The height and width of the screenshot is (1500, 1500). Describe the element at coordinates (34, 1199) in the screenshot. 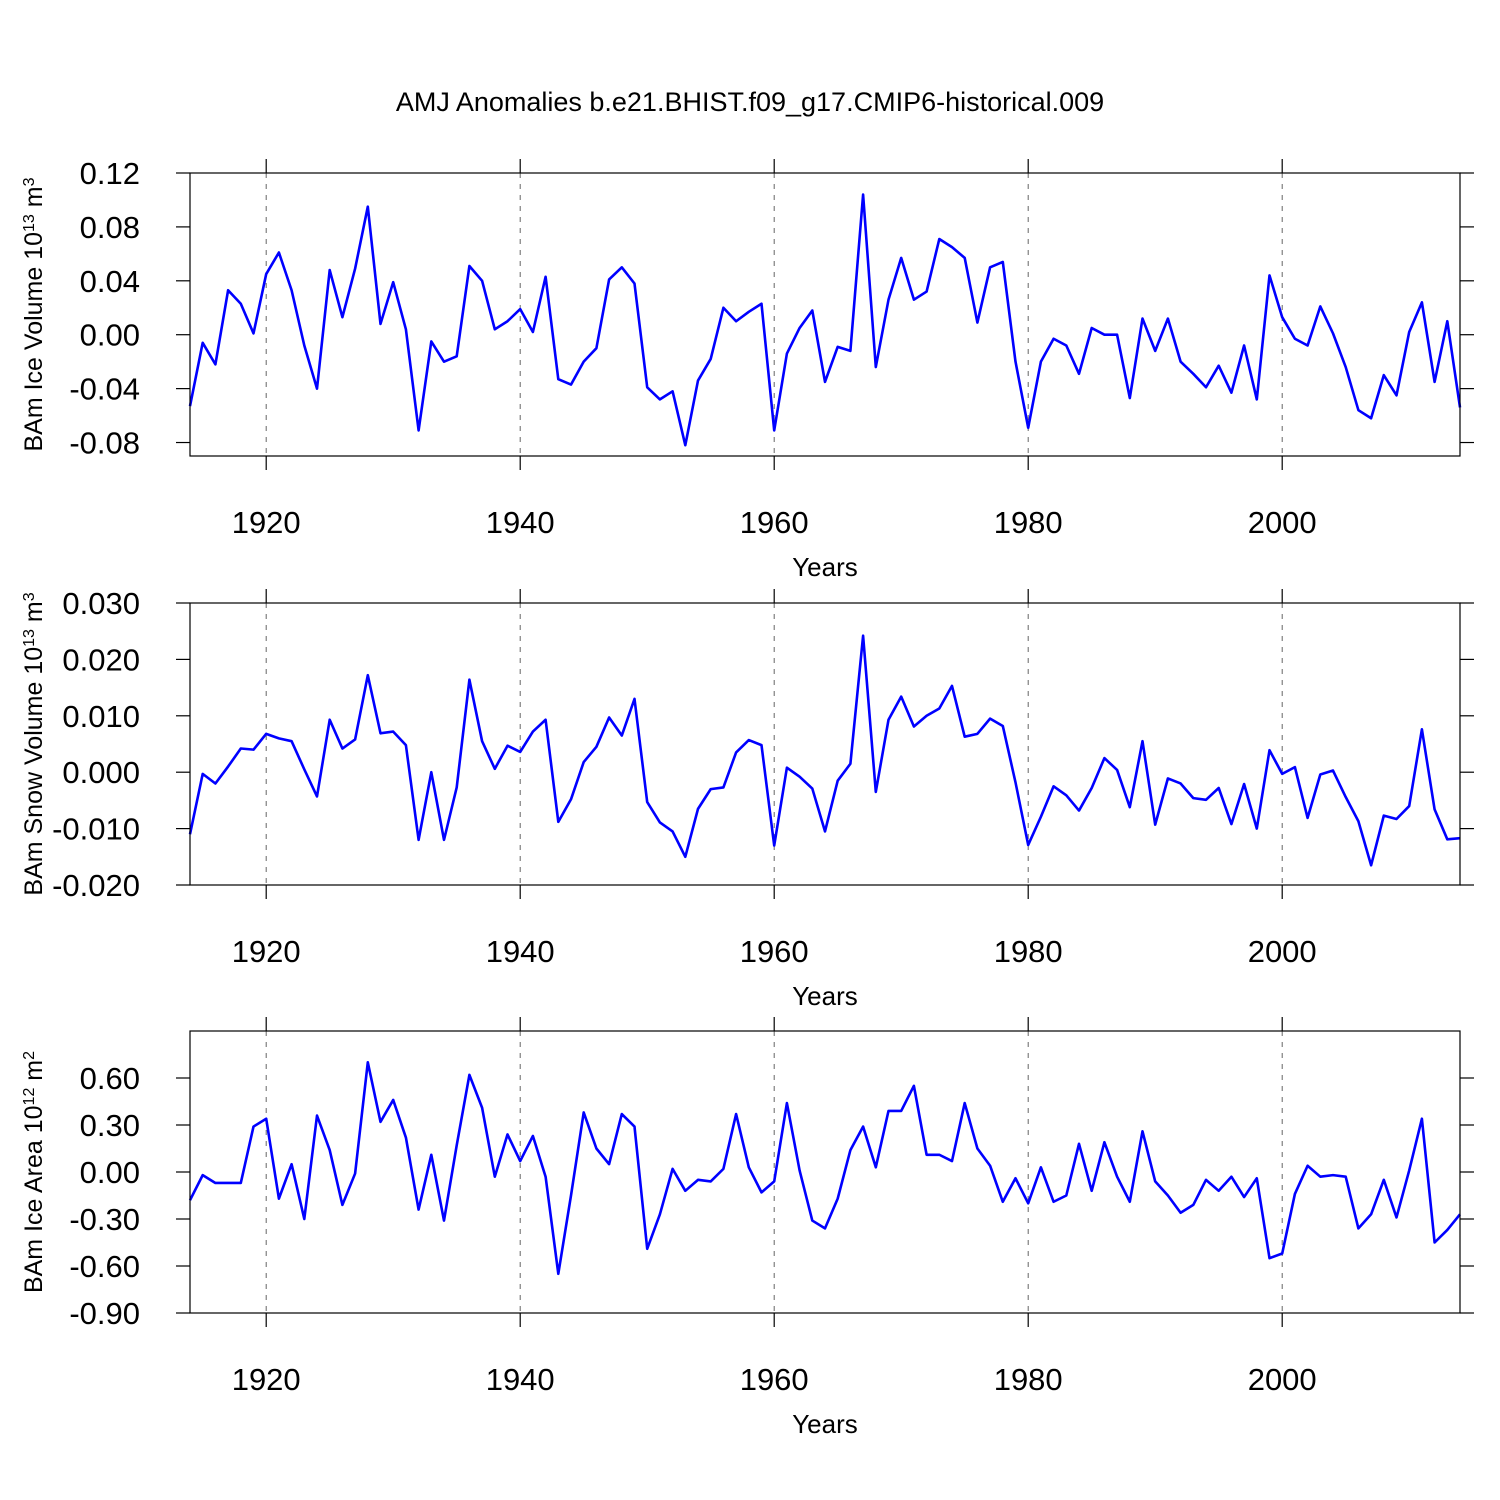

I see `y-axis-title-part: BAm Ice Area 10` at that location.